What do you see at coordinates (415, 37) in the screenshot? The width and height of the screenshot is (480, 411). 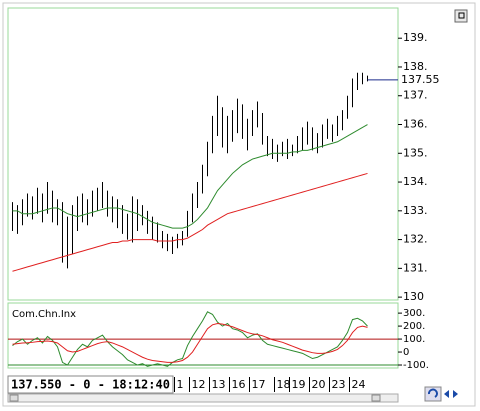 I see `y-tick-label: 139.` at bounding box center [415, 37].